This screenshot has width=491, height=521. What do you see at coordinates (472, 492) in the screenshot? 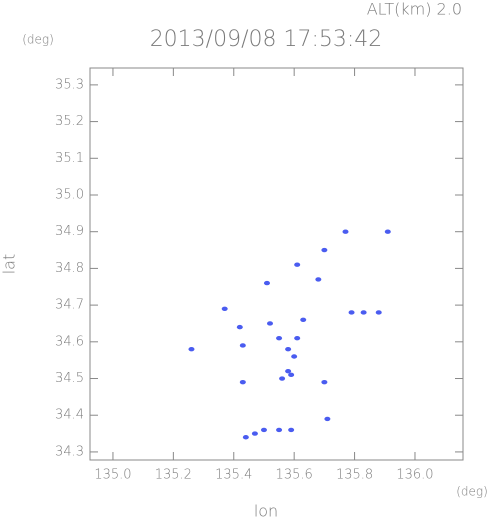
I see `x-unit: (deg)` at bounding box center [472, 492].